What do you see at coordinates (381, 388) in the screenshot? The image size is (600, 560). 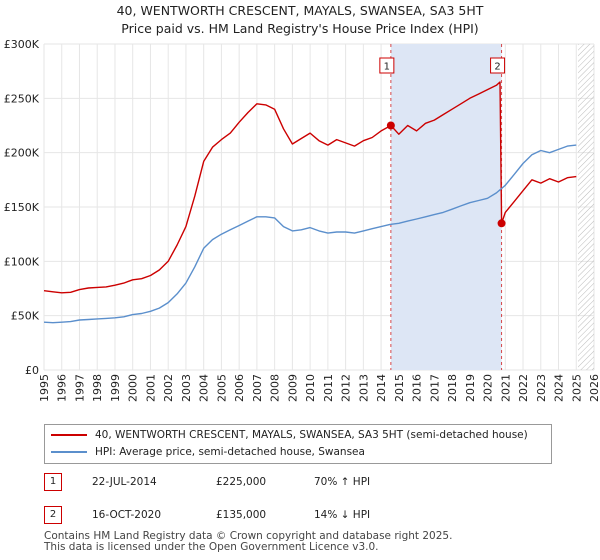 I see `x-tick-label: 2014` at bounding box center [381, 388].